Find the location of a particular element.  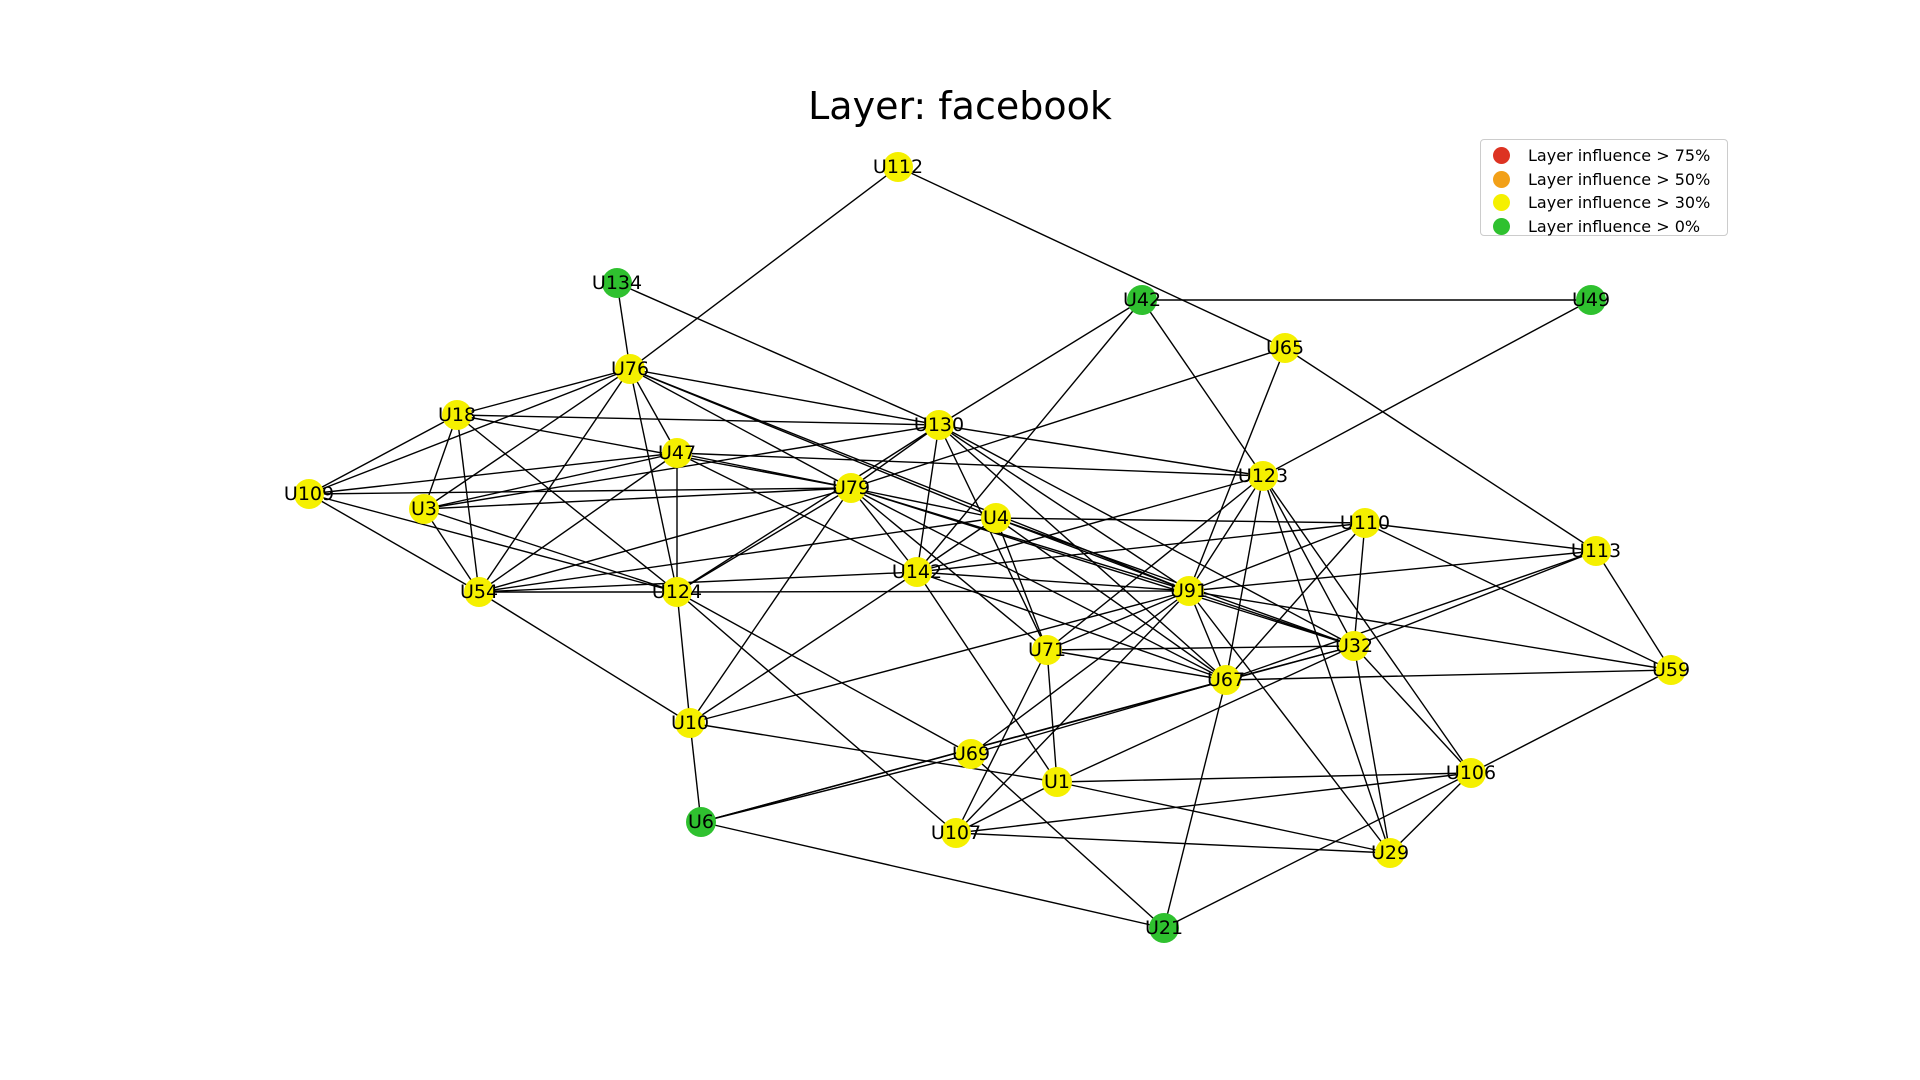

node-label: U112 is located at coordinates (898, 167).